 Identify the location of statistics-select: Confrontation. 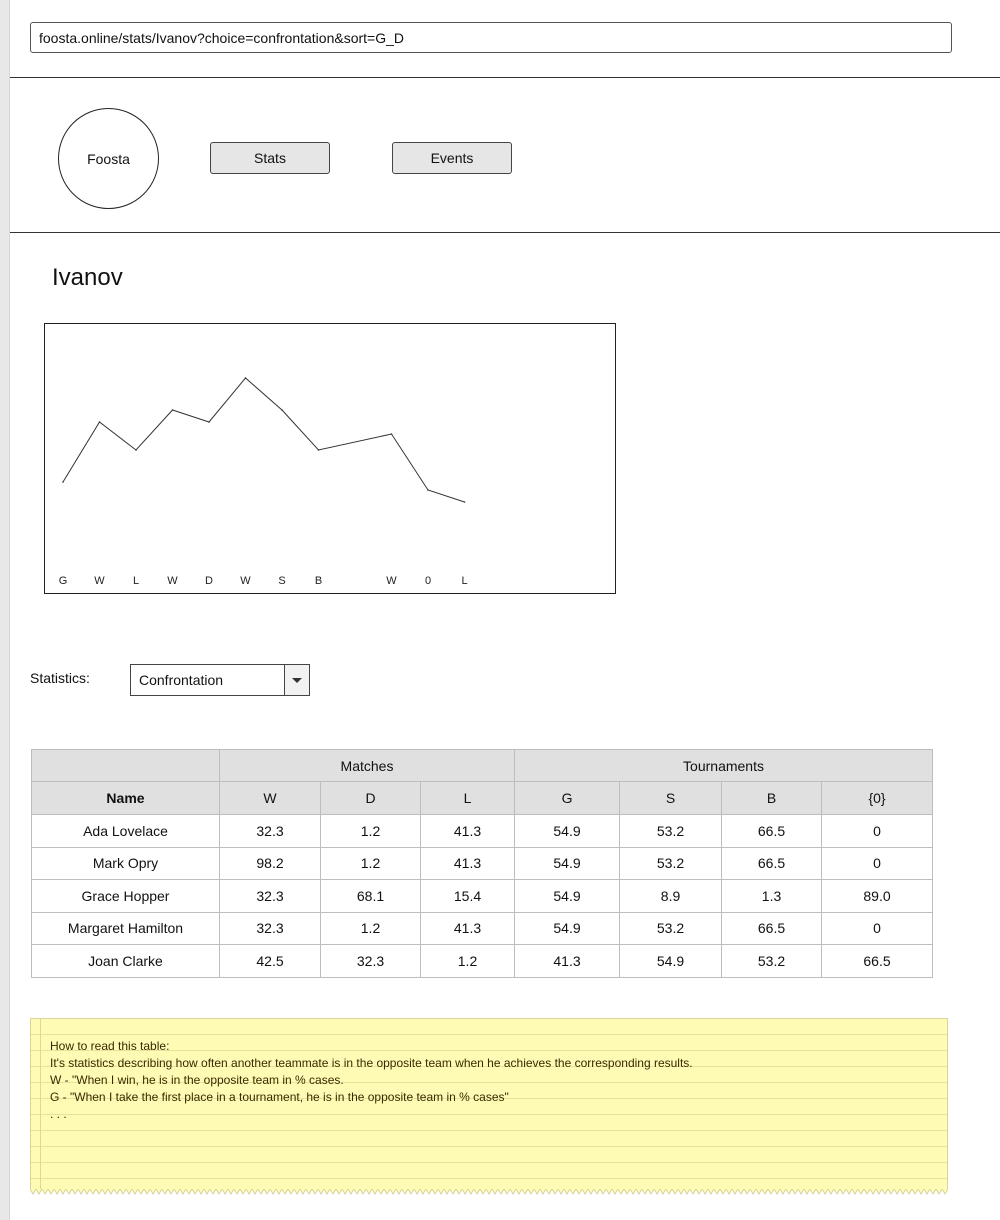
(220, 680).